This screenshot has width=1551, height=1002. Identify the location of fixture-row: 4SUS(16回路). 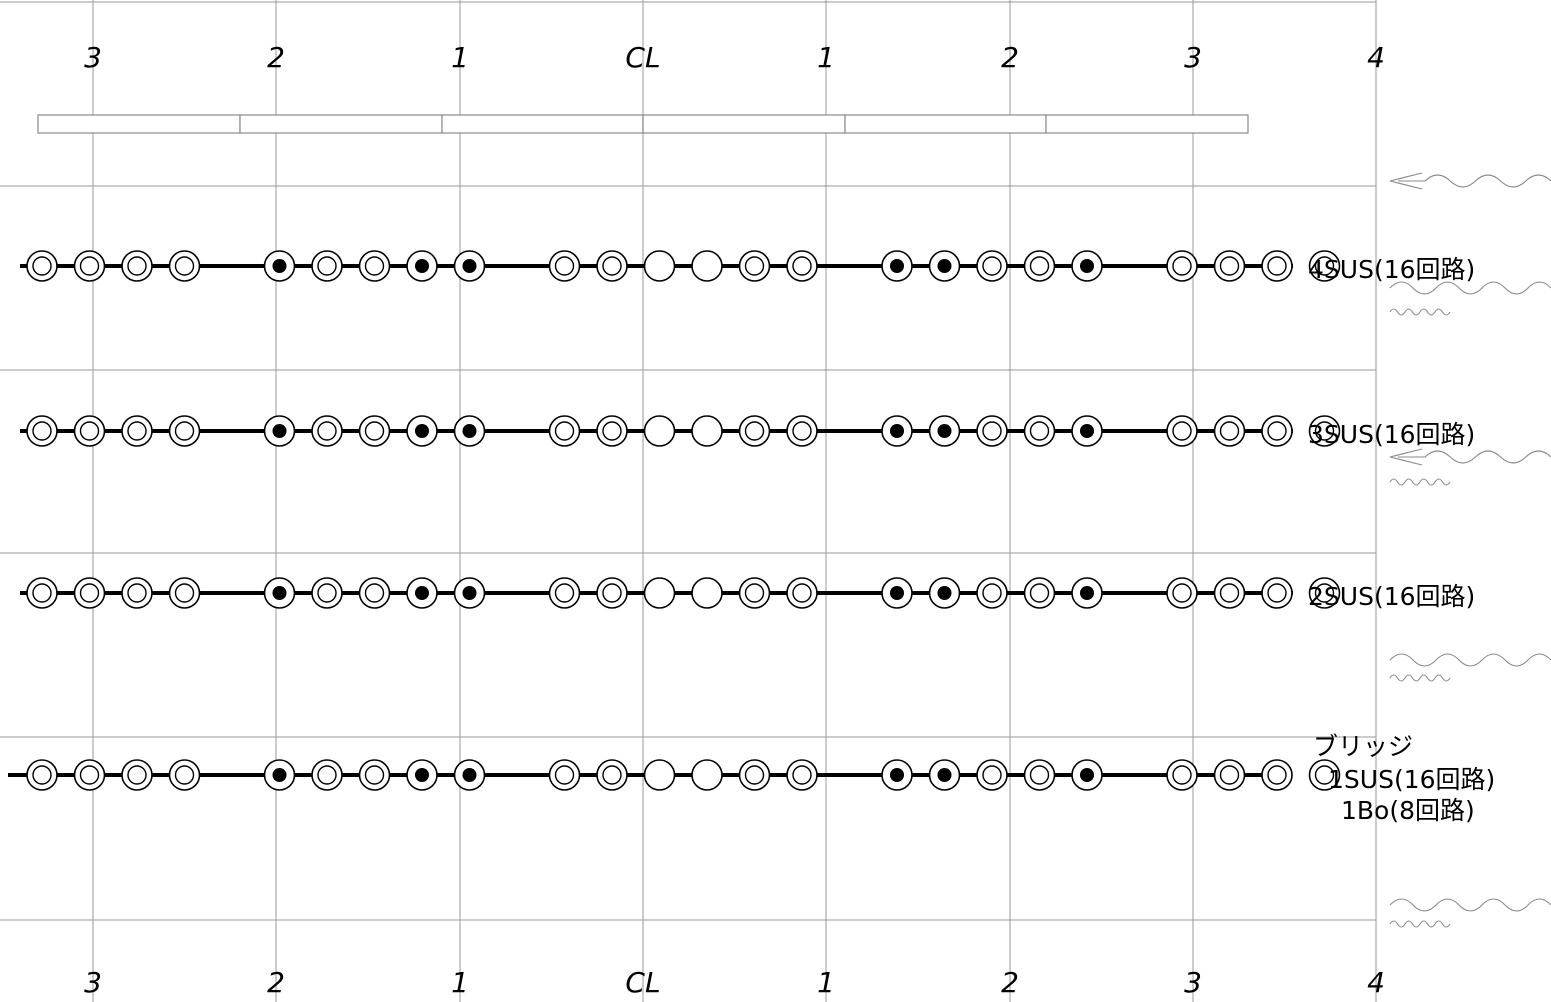
(747, 267).